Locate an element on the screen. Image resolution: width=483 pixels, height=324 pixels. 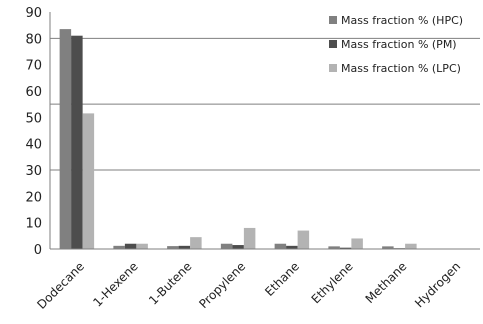
y-tick-label-9: 90 is located at coordinates (33, 13).